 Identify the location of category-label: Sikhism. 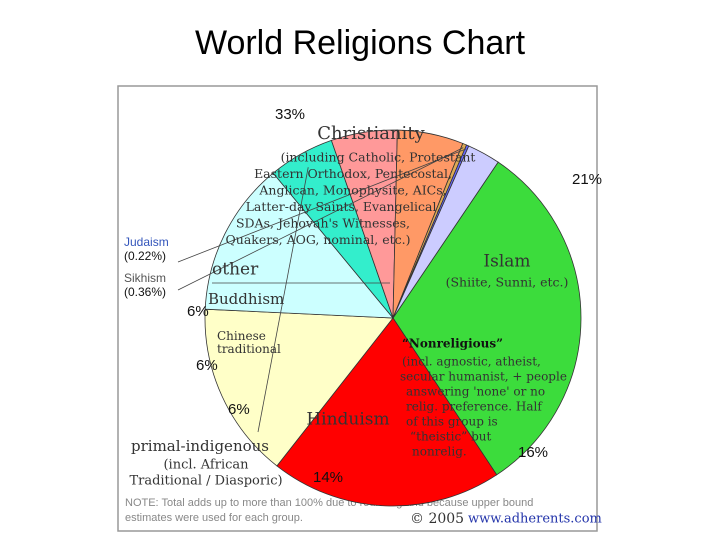
(145, 278).